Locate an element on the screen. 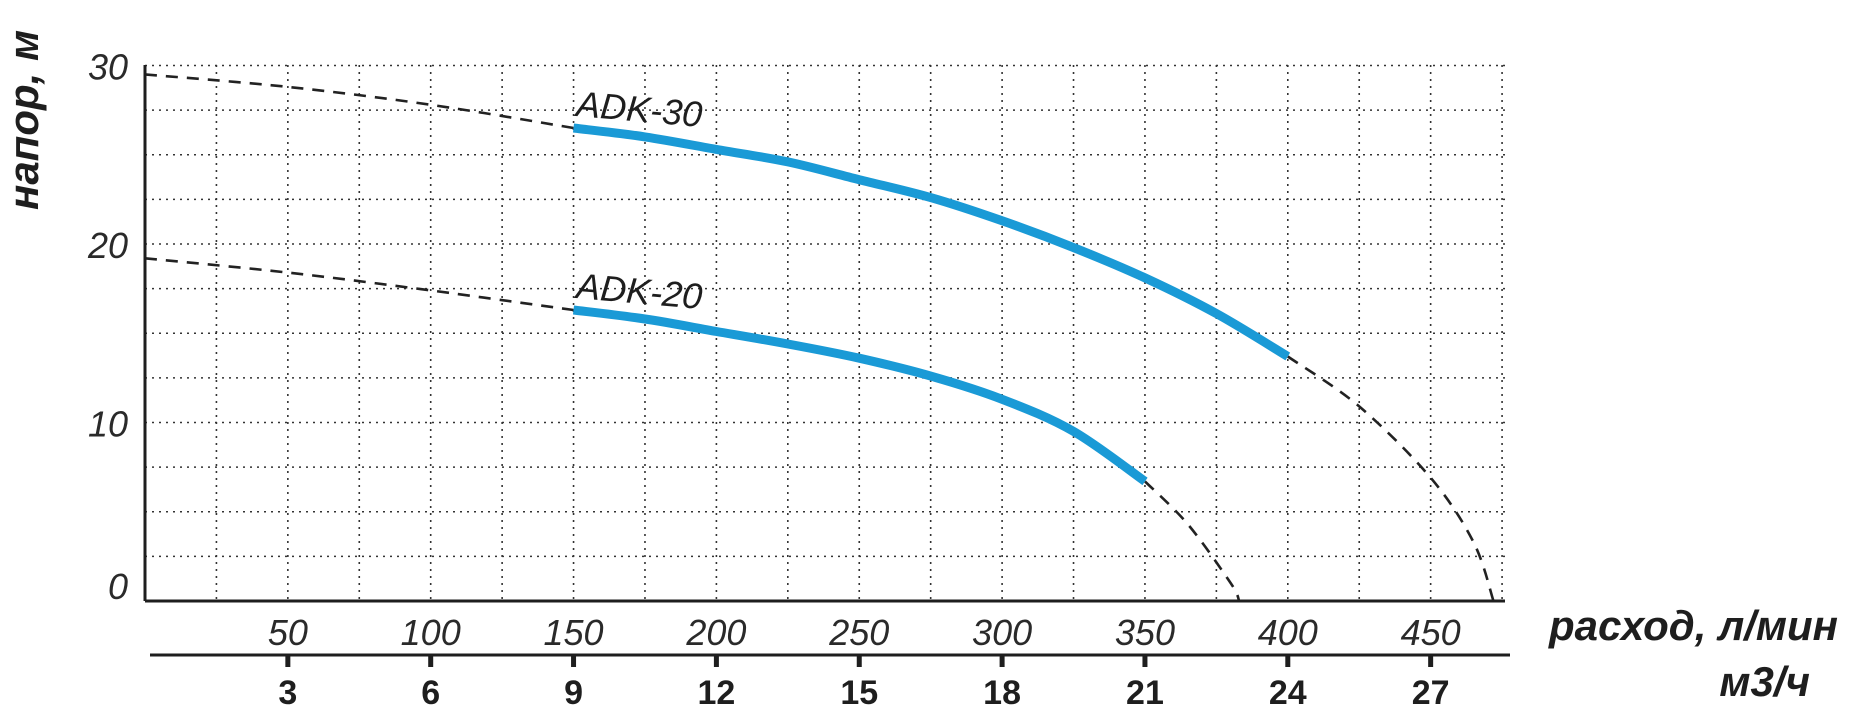  x-axis-title: расход, л/мин is located at coordinates (1693, 625).